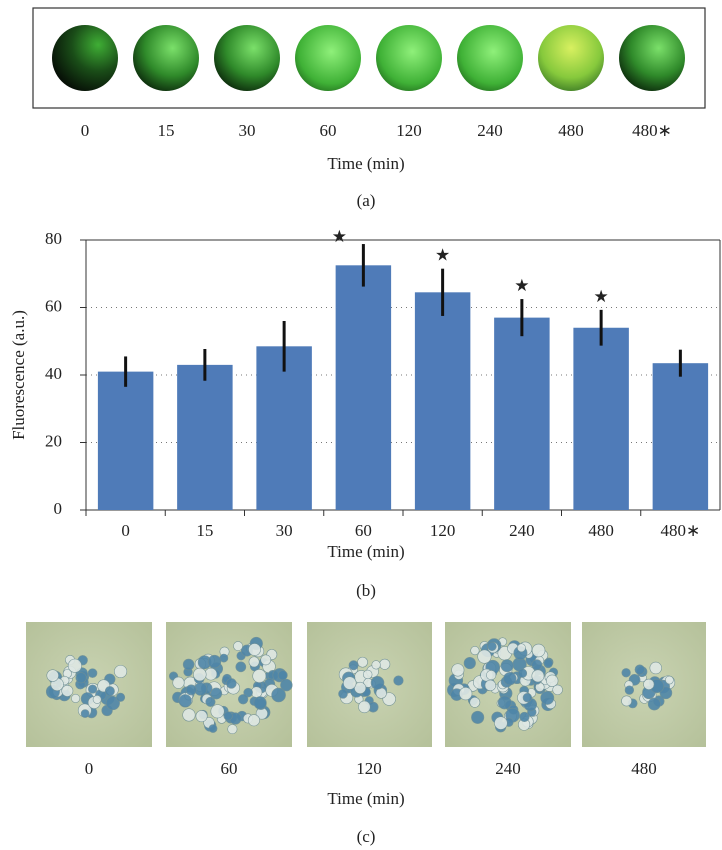 This screenshot has width=722, height=850. What do you see at coordinates (443, 530) in the screenshot?
I see `x-tick-label: 120` at bounding box center [443, 530].